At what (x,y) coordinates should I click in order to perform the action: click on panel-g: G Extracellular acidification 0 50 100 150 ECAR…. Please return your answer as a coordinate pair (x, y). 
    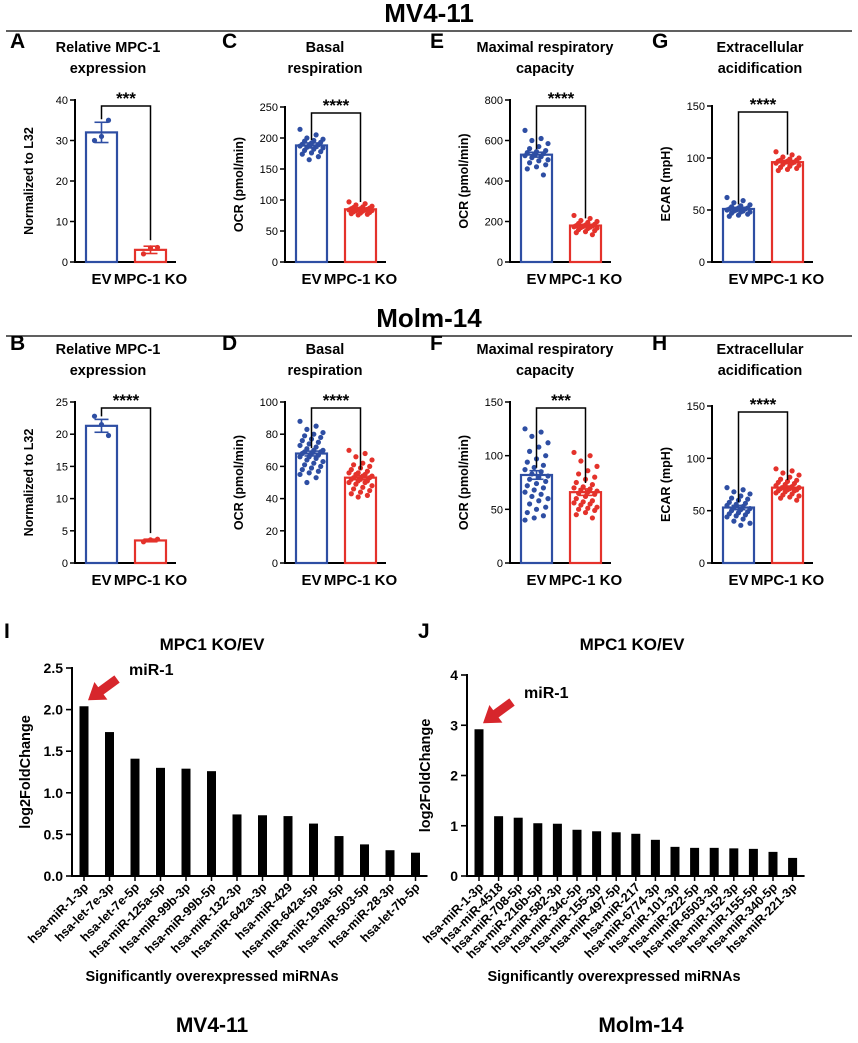
    Looking at the image, I should click on (738, 159).